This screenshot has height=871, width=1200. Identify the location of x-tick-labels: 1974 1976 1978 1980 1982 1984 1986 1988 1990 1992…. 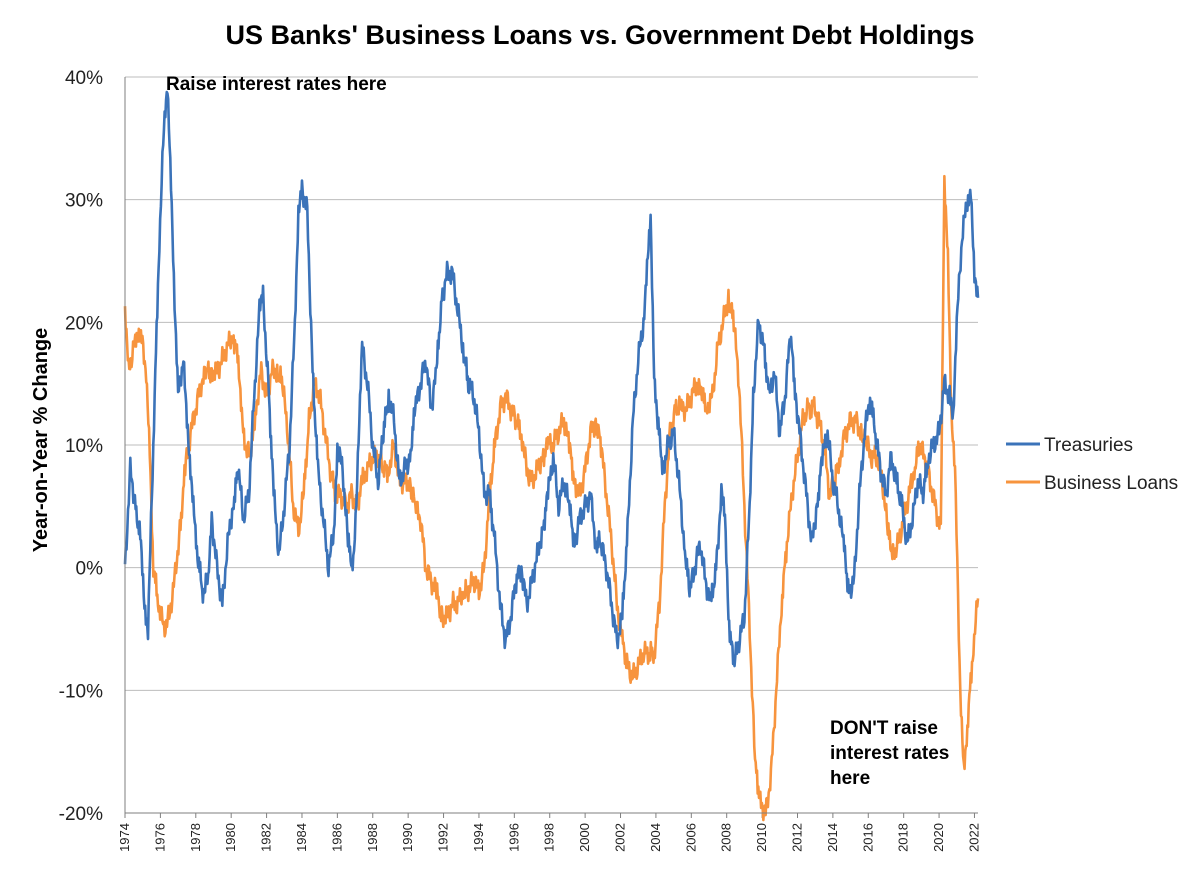
(549, 832).